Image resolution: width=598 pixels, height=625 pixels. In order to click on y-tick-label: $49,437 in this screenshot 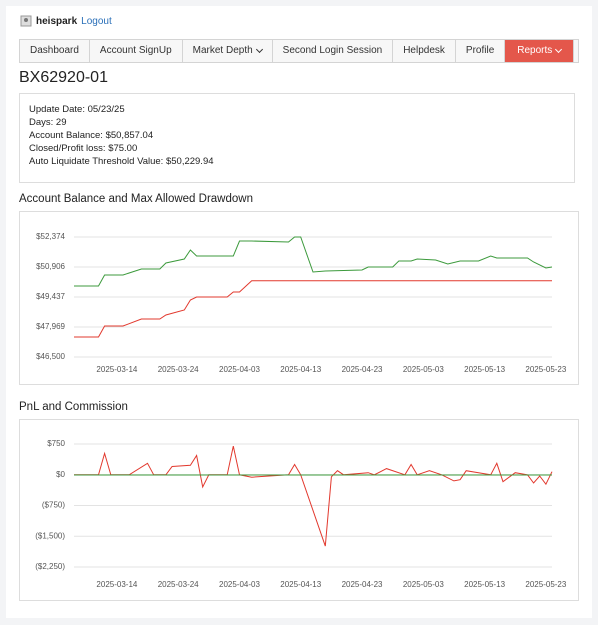, I will do `click(50, 296)`.